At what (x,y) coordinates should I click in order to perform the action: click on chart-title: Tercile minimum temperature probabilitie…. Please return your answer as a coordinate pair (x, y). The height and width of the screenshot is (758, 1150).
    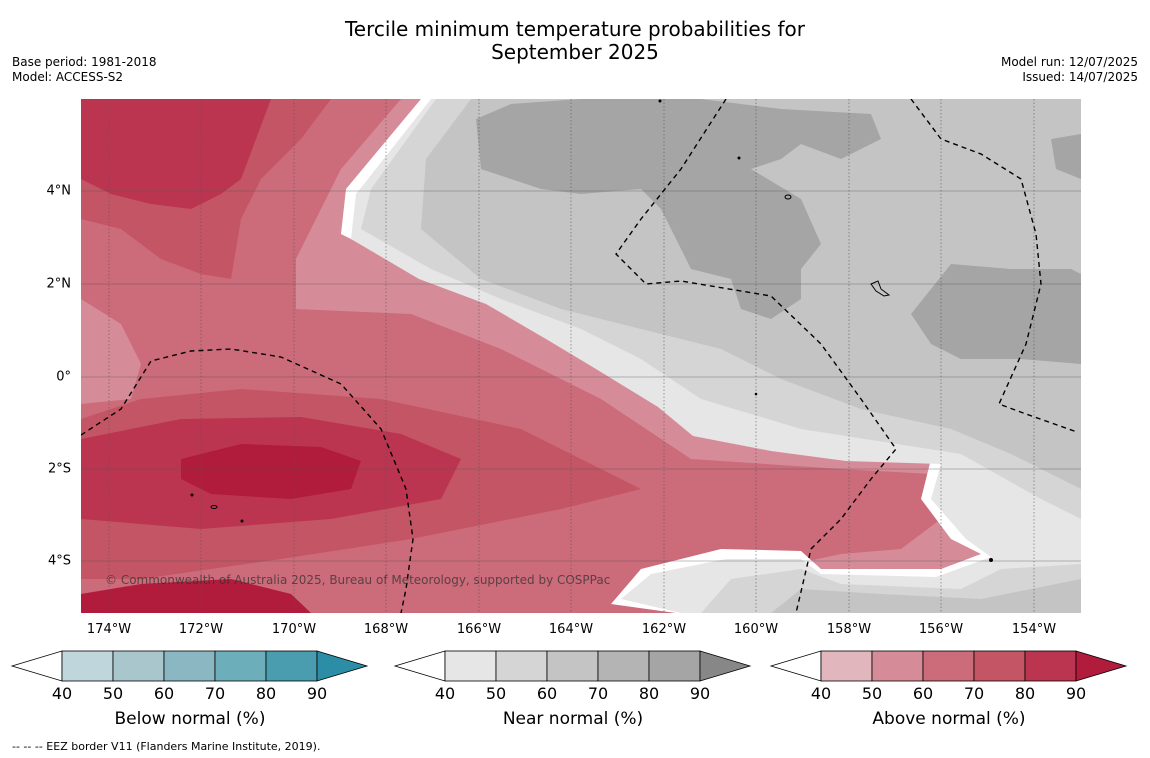
    Looking at the image, I should click on (575, 41).